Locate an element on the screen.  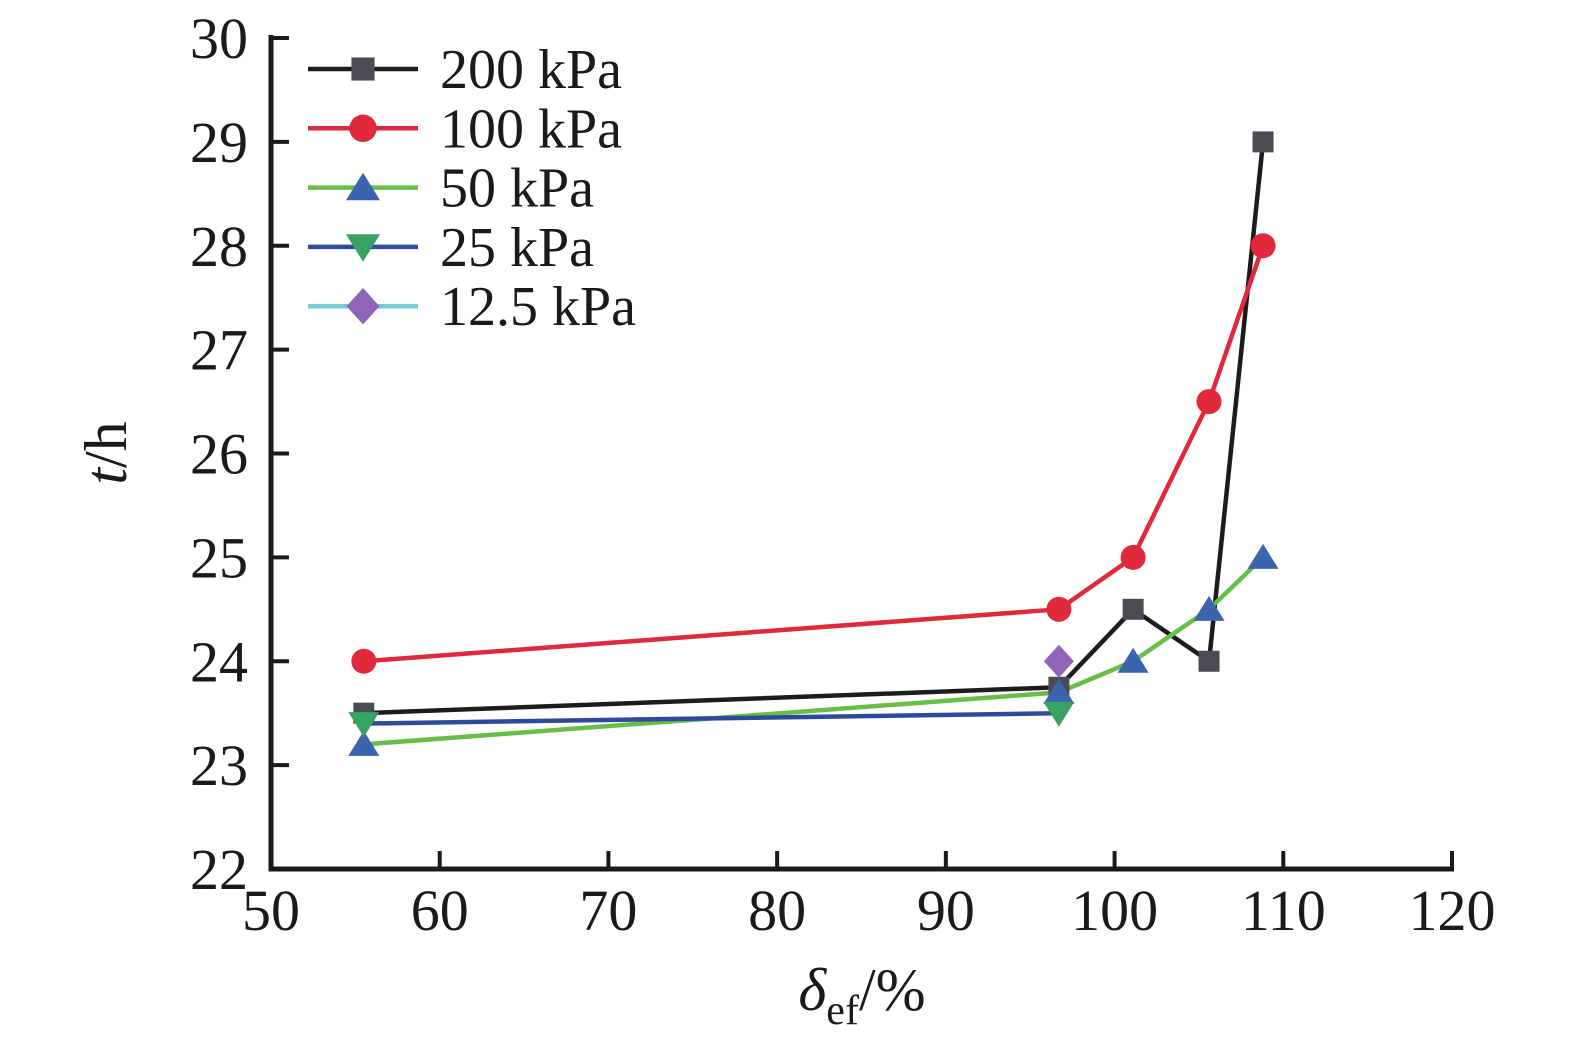
data-point-12.5-kpa is located at coordinates (1058, 661).